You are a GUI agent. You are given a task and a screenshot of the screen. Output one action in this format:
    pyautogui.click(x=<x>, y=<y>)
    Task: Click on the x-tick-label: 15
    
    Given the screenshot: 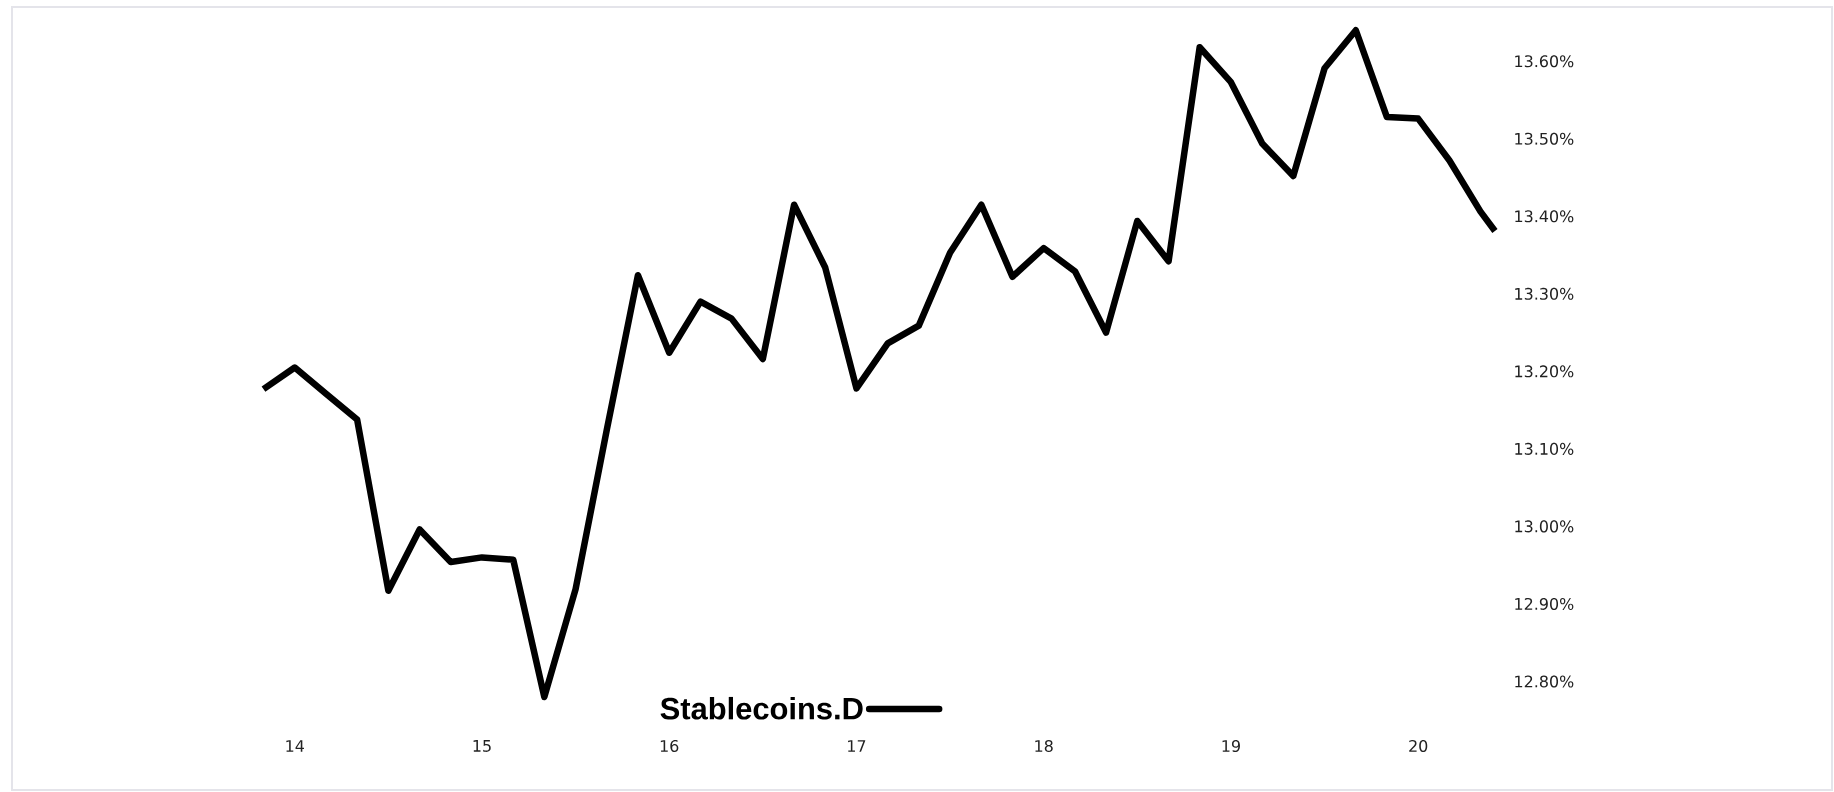 What is the action you would take?
    pyautogui.click(x=482, y=746)
    